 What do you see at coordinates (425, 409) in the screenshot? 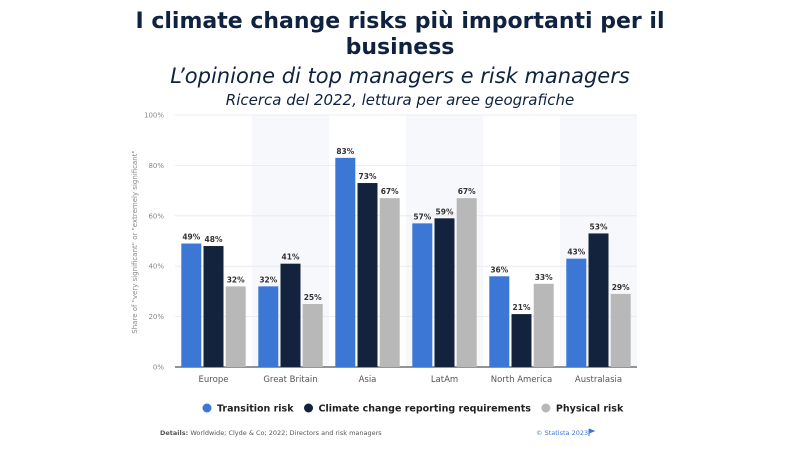
I see `legend-label: Climate change reporting requirements` at bounding box center [425, 409].